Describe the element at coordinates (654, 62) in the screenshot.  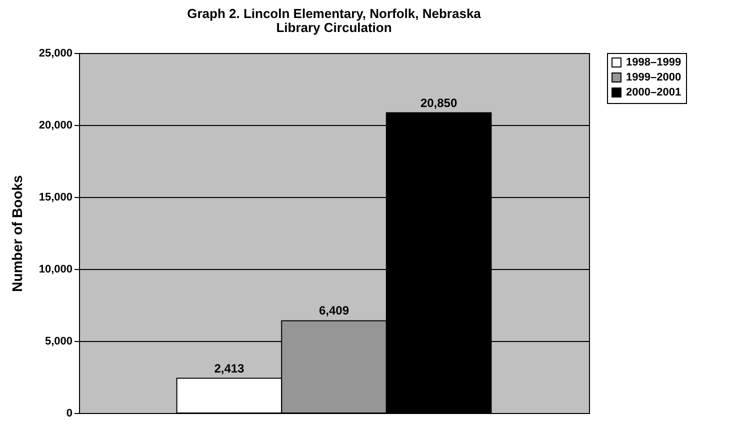
I see `legend-label: 1998–1999` at that location.